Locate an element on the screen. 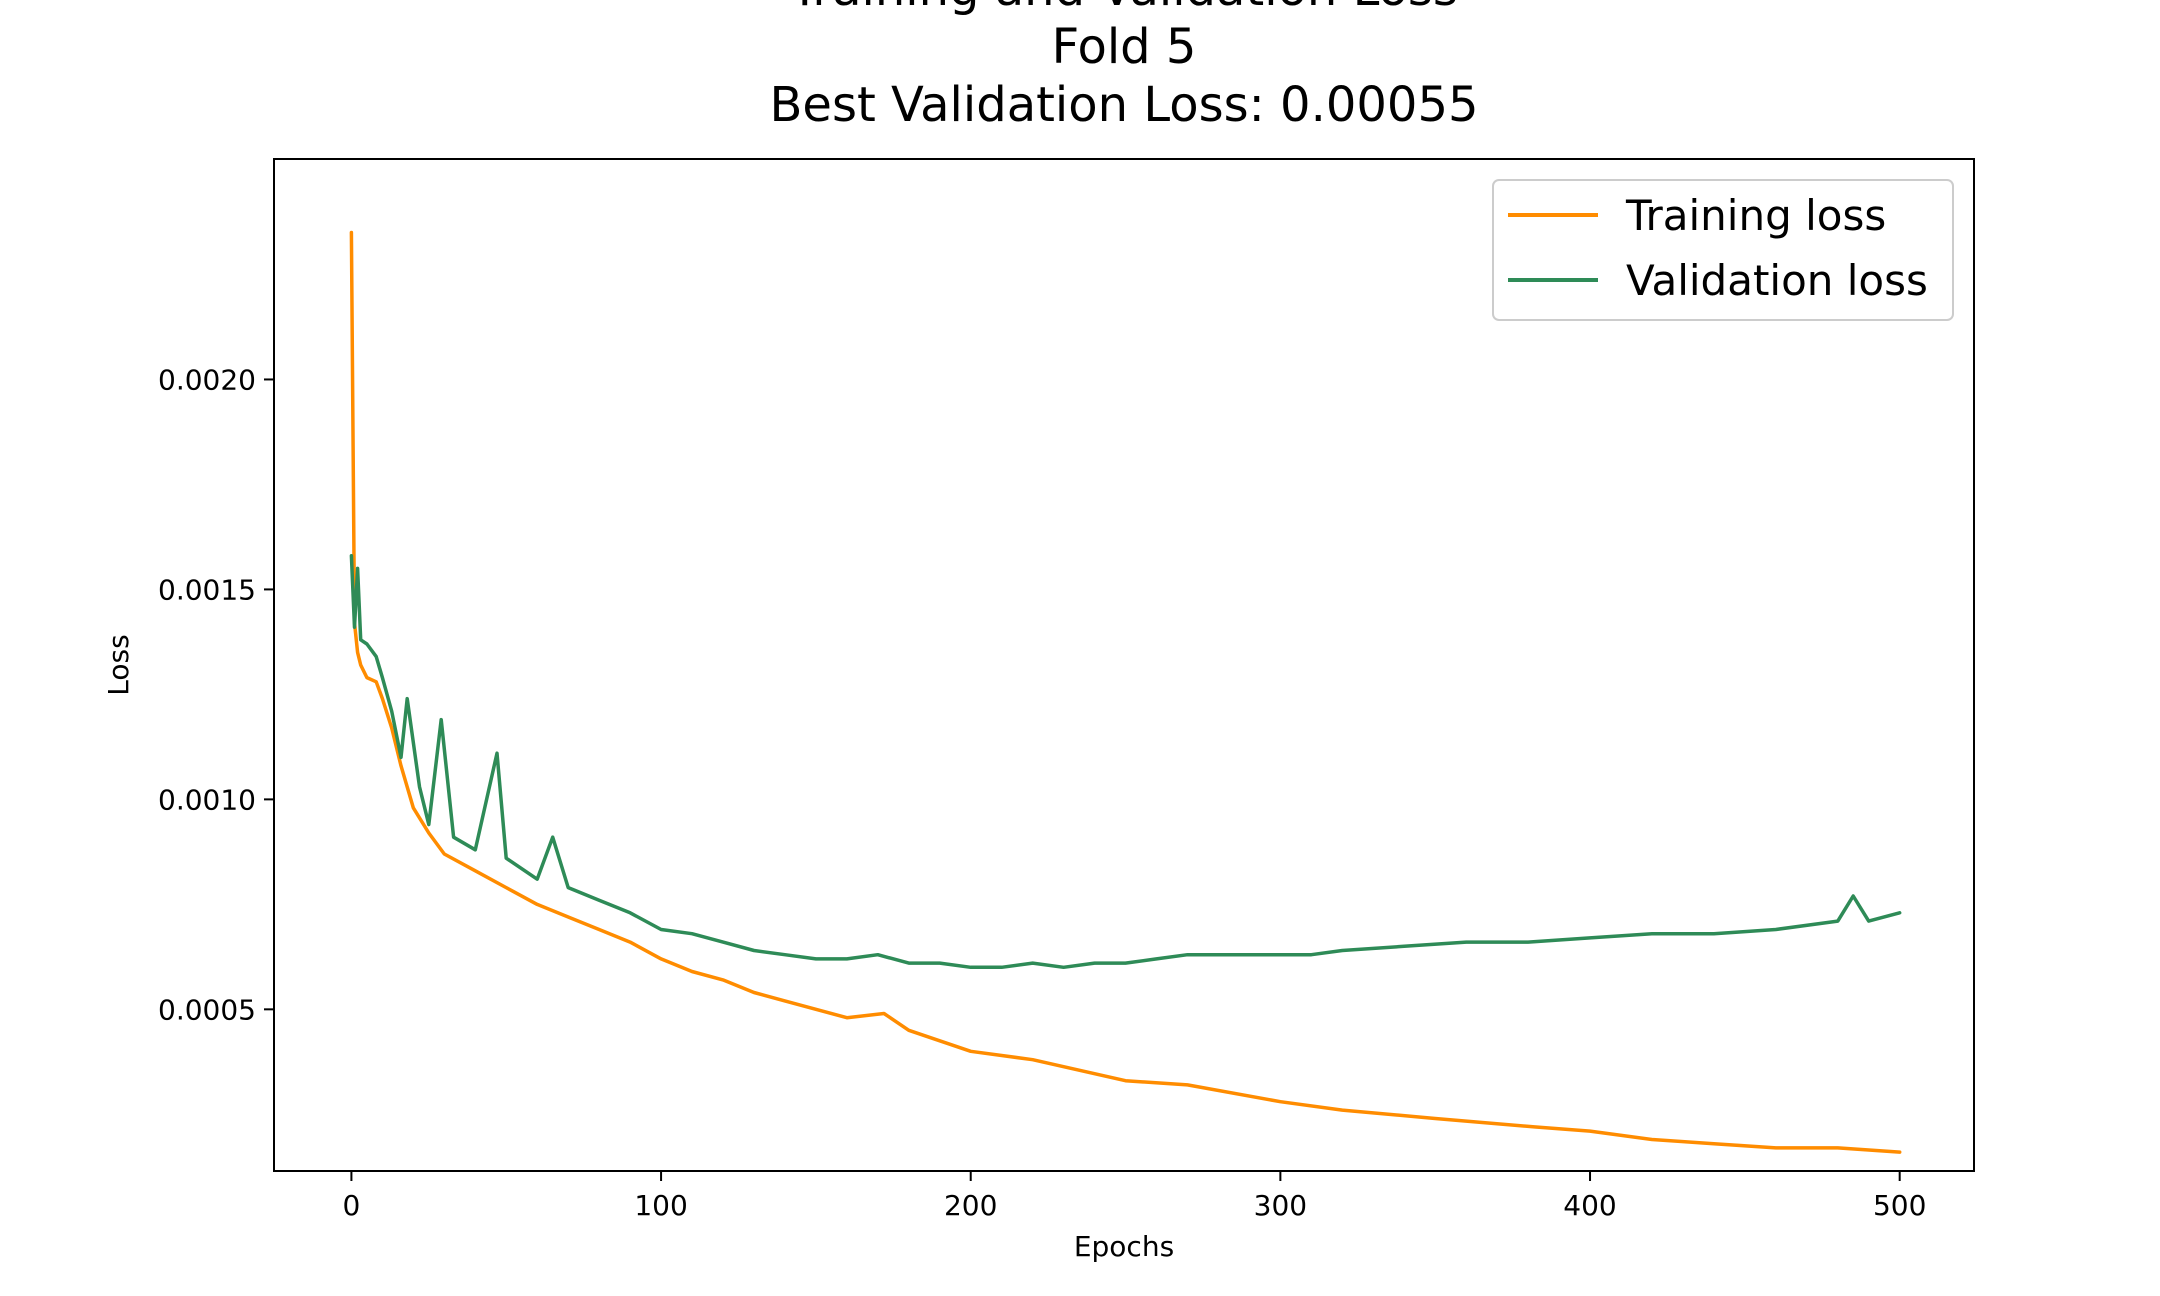  x-tick-label: 300 is located at coordinates (1280, 1205).